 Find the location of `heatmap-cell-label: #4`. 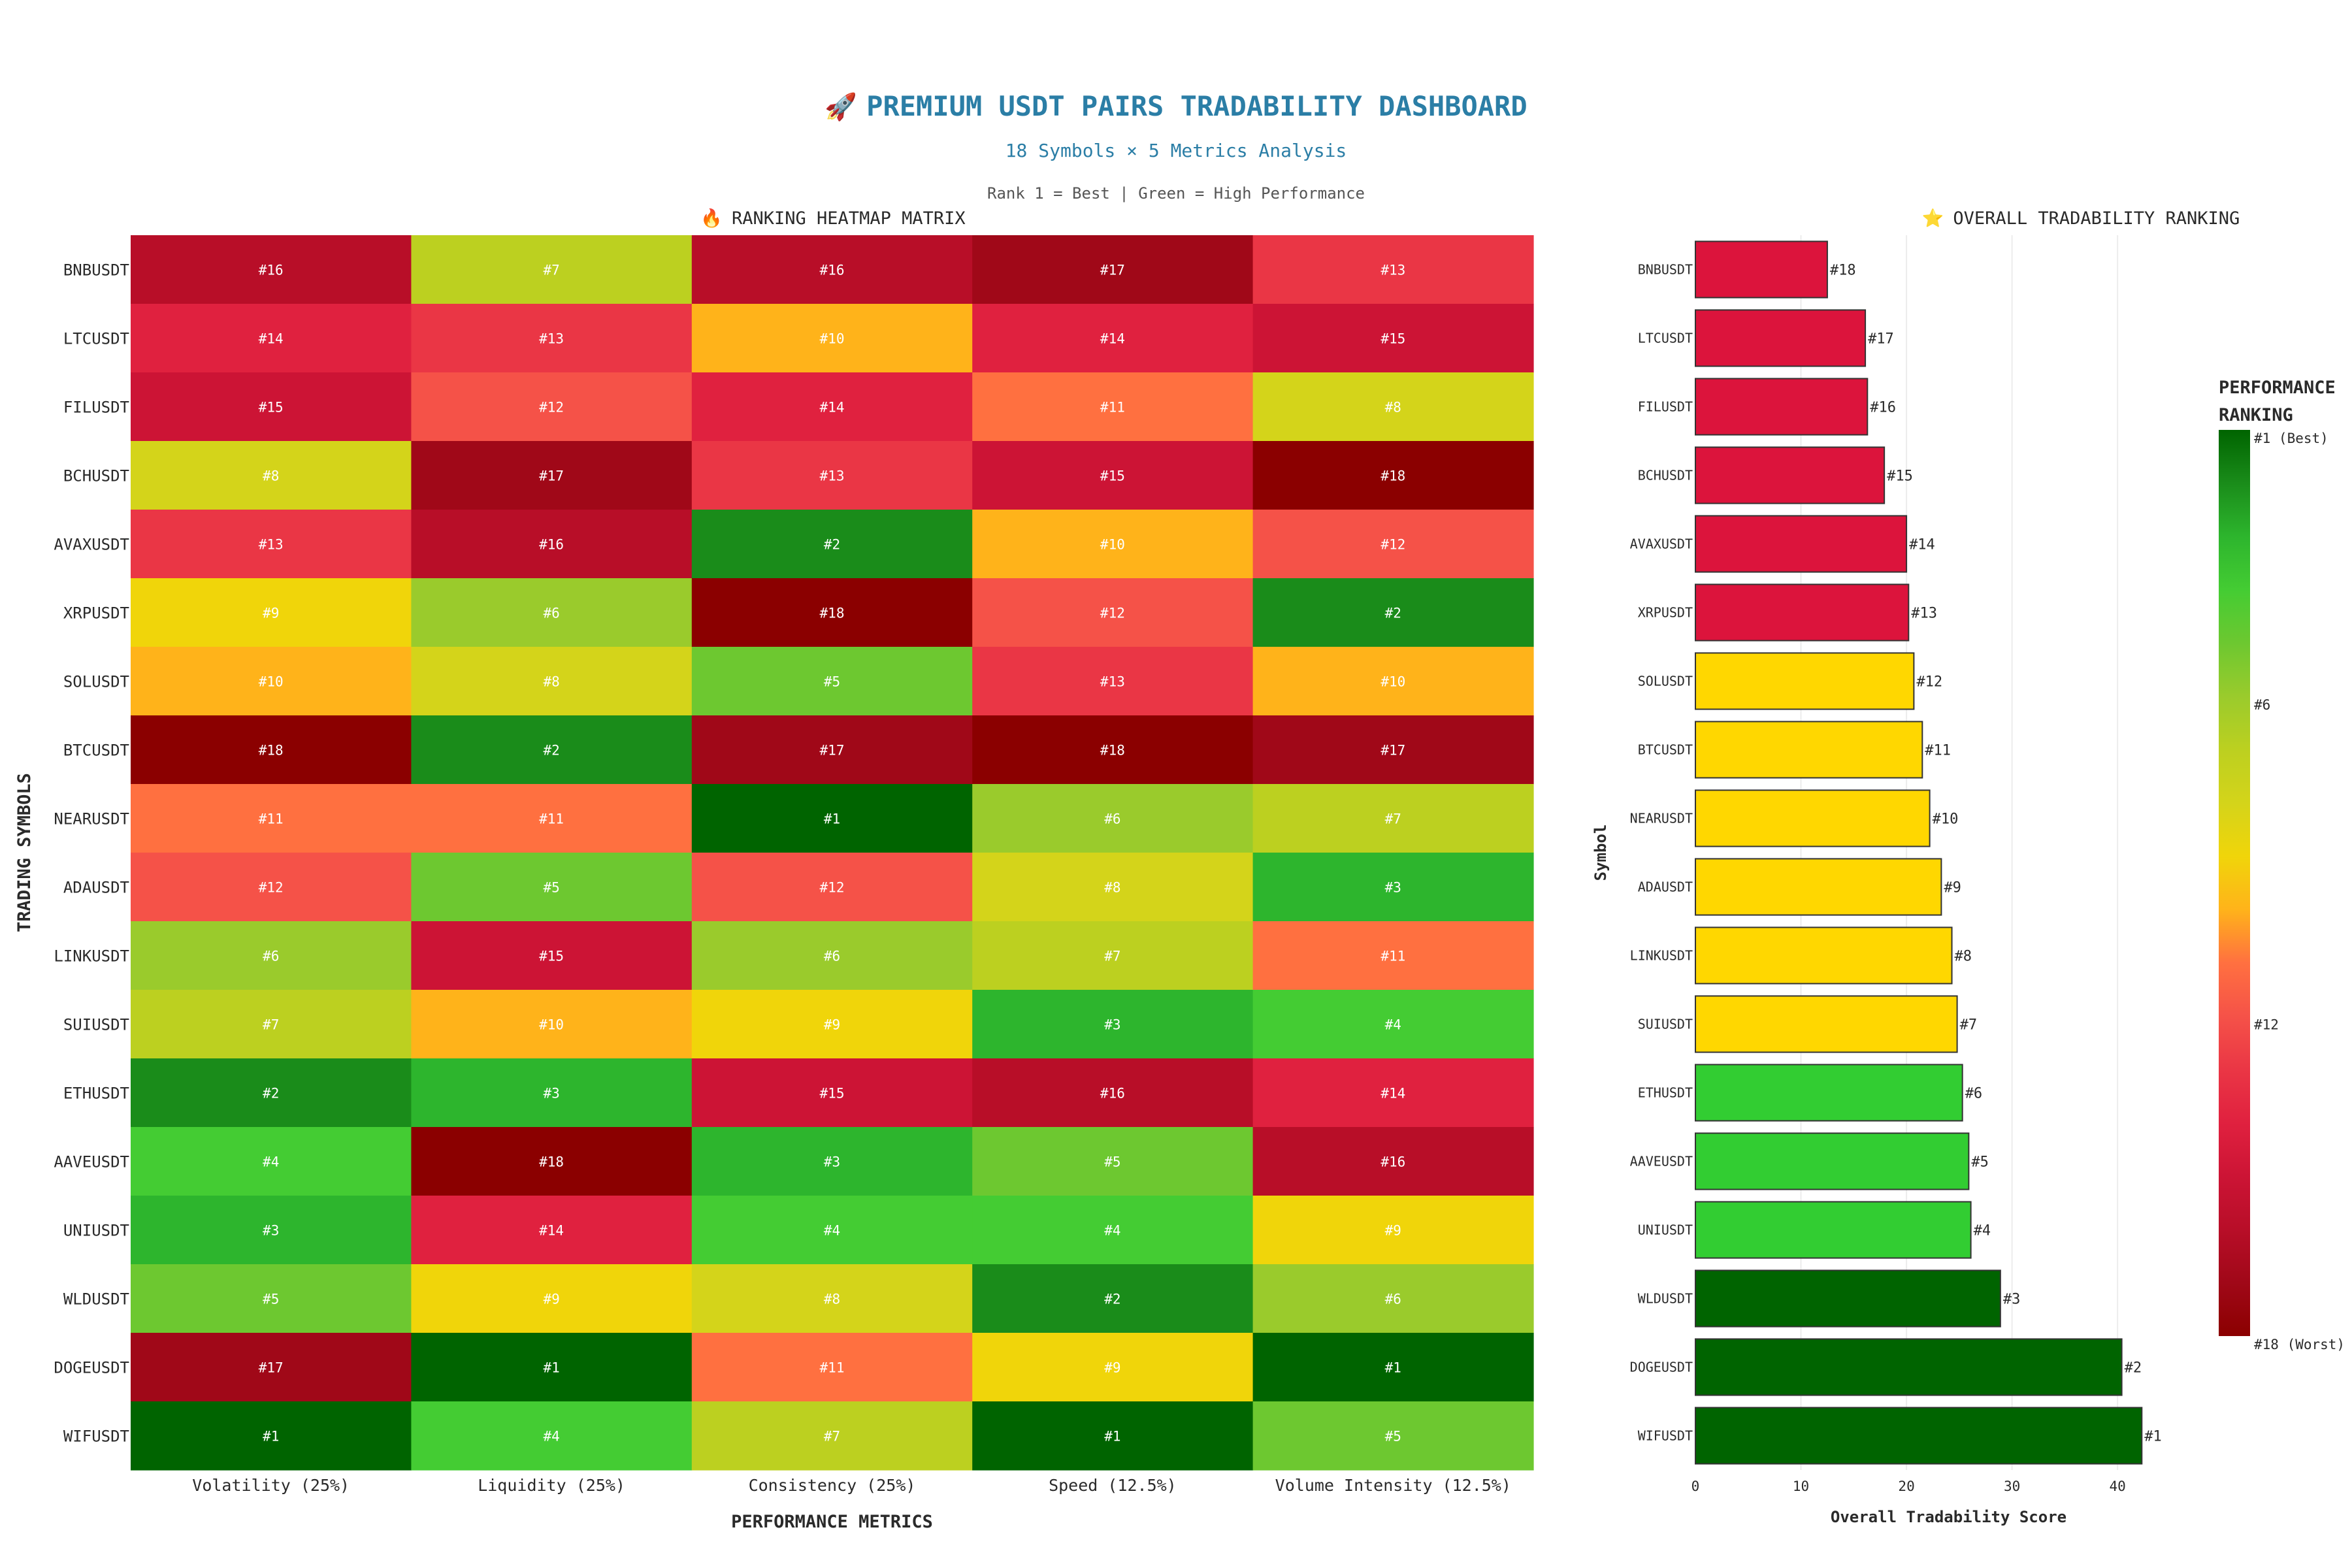

heatmap-cell-label: #4 is located at coordinates (1393, 1025).